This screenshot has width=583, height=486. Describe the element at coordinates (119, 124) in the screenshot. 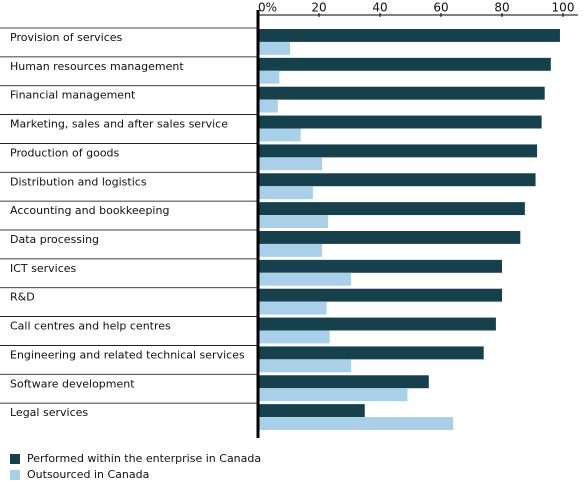

I see `category-label: Marketing, sales and after sales service` at that location.